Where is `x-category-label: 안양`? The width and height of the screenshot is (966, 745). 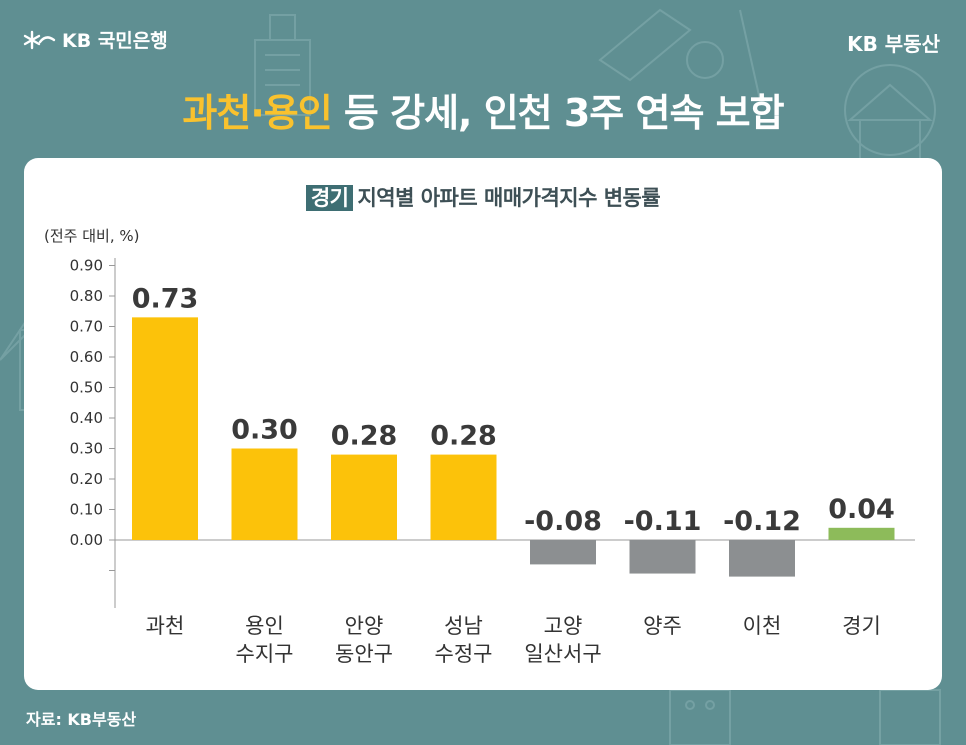 x-category-label: 안양 is located at coordinates (364, 626).